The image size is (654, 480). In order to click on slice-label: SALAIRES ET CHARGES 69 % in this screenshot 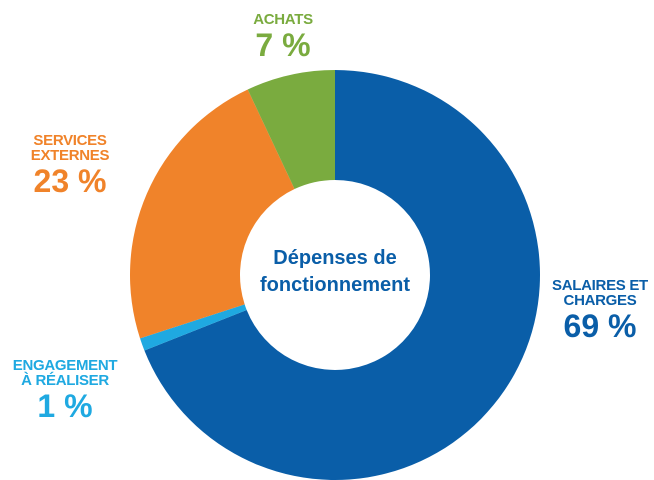, I will do `click(599, 310)`.